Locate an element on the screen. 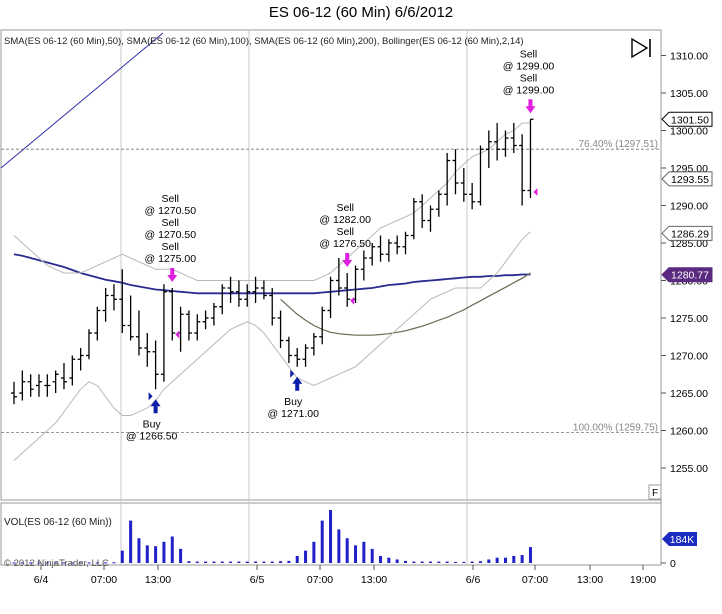 The width and height of the screenshot is (722, 614). x-tick-label: 6/5 is located at coordinates (257, 580).